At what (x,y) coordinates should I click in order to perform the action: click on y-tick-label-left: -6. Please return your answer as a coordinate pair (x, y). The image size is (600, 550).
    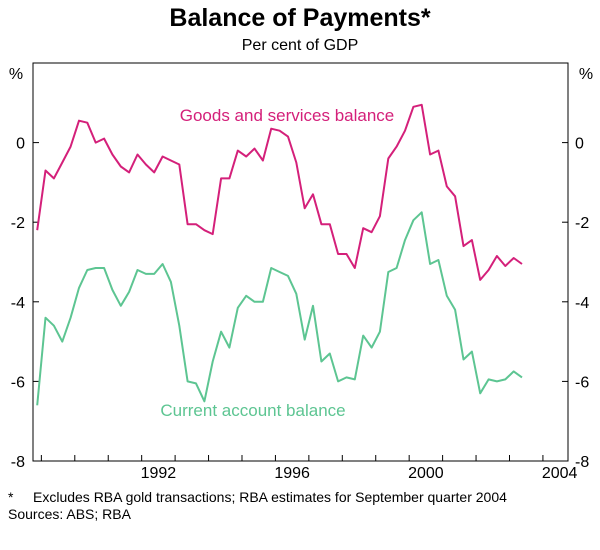
    Looking at the image, I should click on (18, 382).